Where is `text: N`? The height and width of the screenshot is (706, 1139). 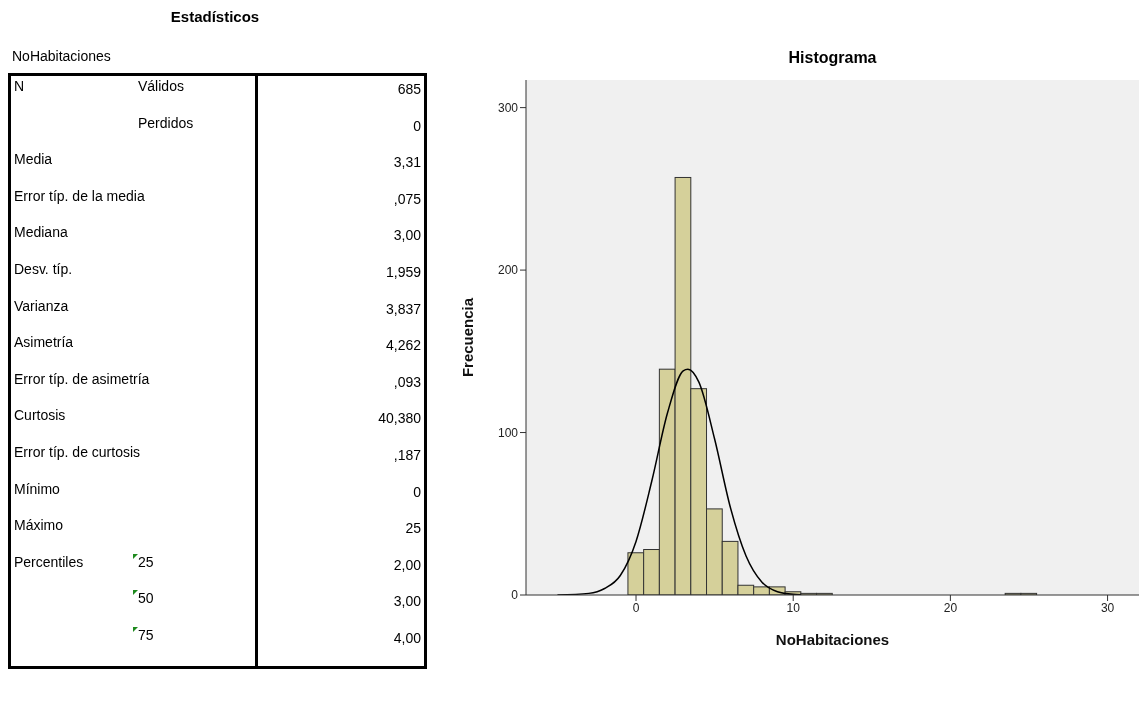 text: N is located at coordinates (19, 86).